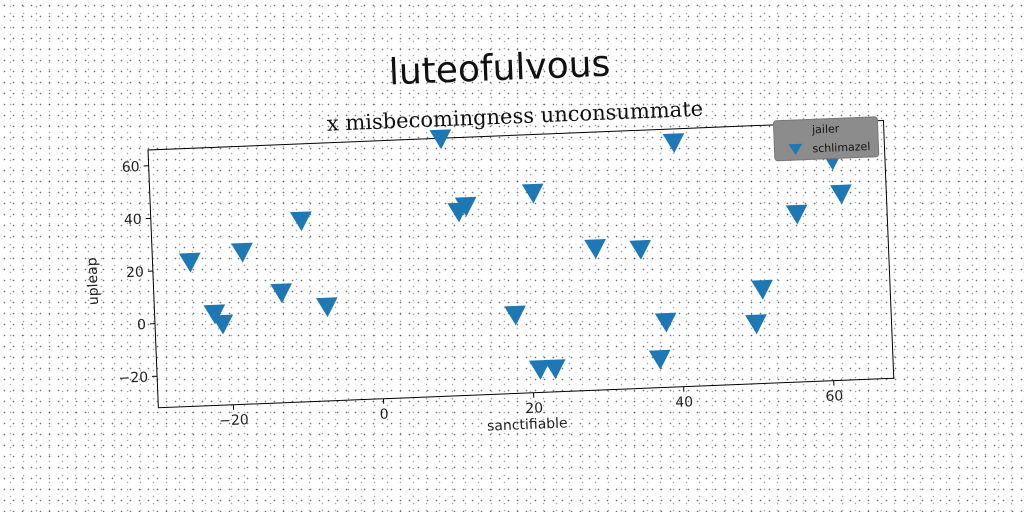 This screenshot has height=512, width=1024. What do you see at coordinates (384, 415) in the screenshot?
I see `x-tick-label: 0` at bounding box center [384, 415].